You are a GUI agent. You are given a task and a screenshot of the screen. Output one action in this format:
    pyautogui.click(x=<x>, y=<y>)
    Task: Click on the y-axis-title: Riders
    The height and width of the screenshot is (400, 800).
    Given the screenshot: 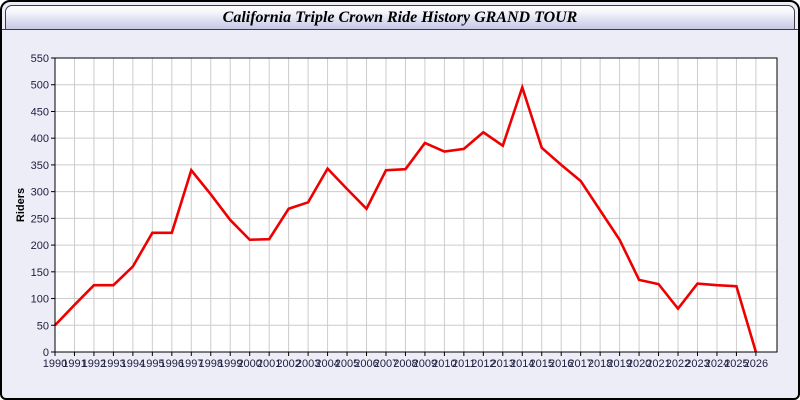 What is the action you would take?
    pyautogui.click(x=21, y=205)
    